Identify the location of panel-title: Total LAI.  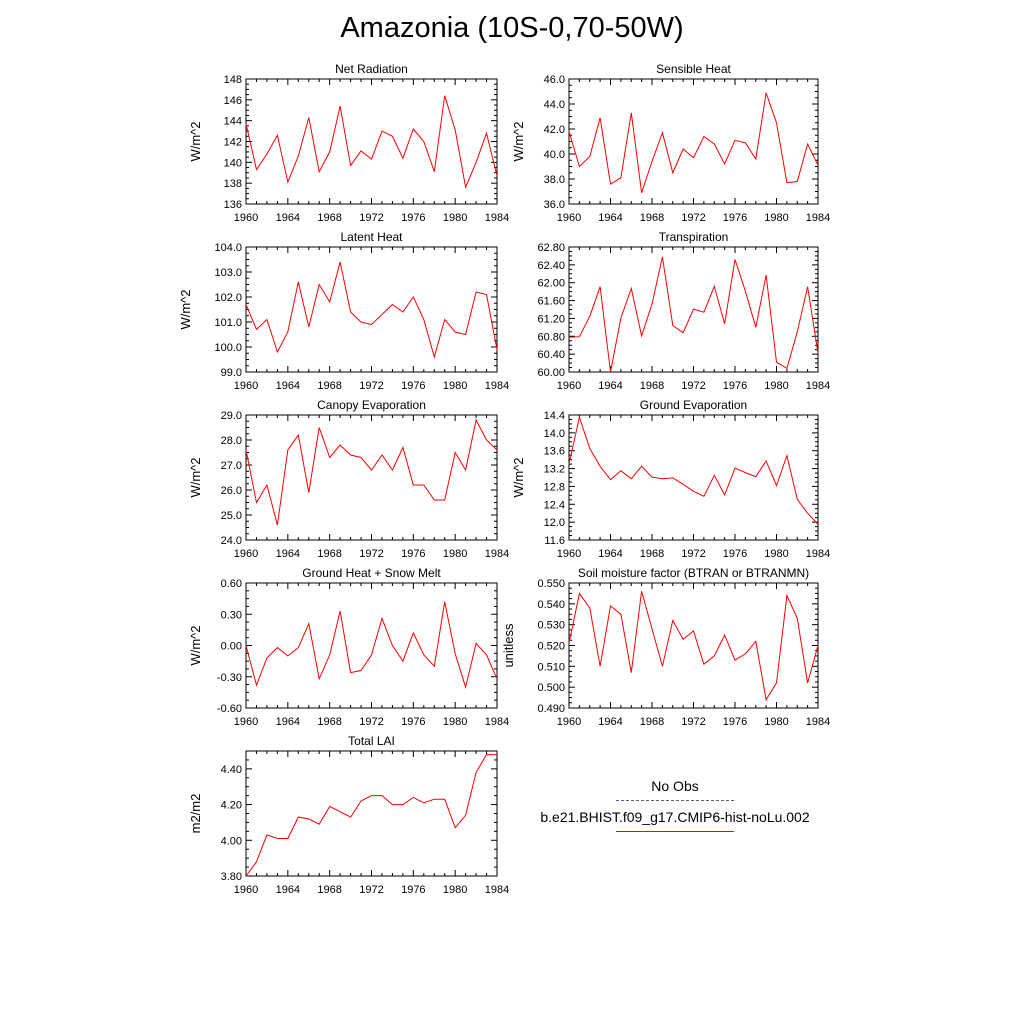
(371, 741).